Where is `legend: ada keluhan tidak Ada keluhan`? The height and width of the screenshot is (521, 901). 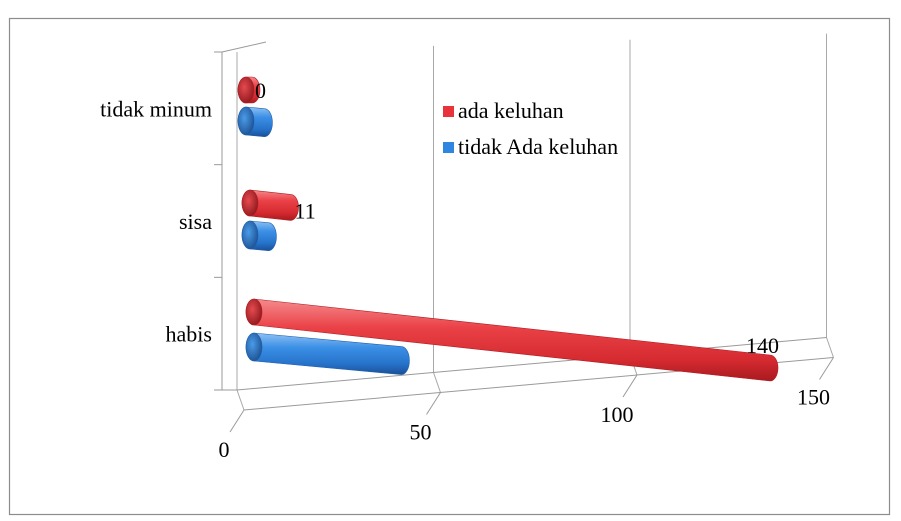 legend: ada keluhan tidak Ada keluhan is located at coordinates (530, 128).